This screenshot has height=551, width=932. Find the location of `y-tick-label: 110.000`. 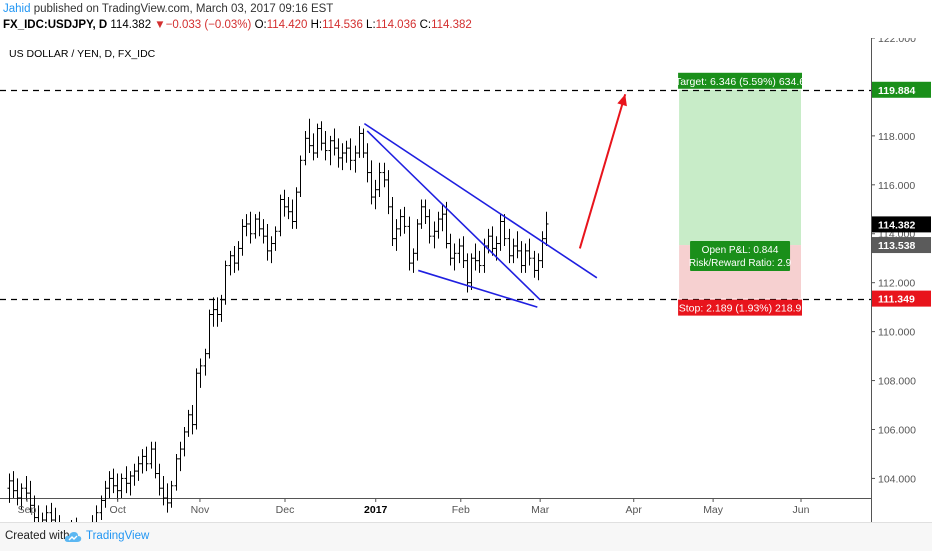

y-tick-label: 110.000 is located at coordinates (896, 333).